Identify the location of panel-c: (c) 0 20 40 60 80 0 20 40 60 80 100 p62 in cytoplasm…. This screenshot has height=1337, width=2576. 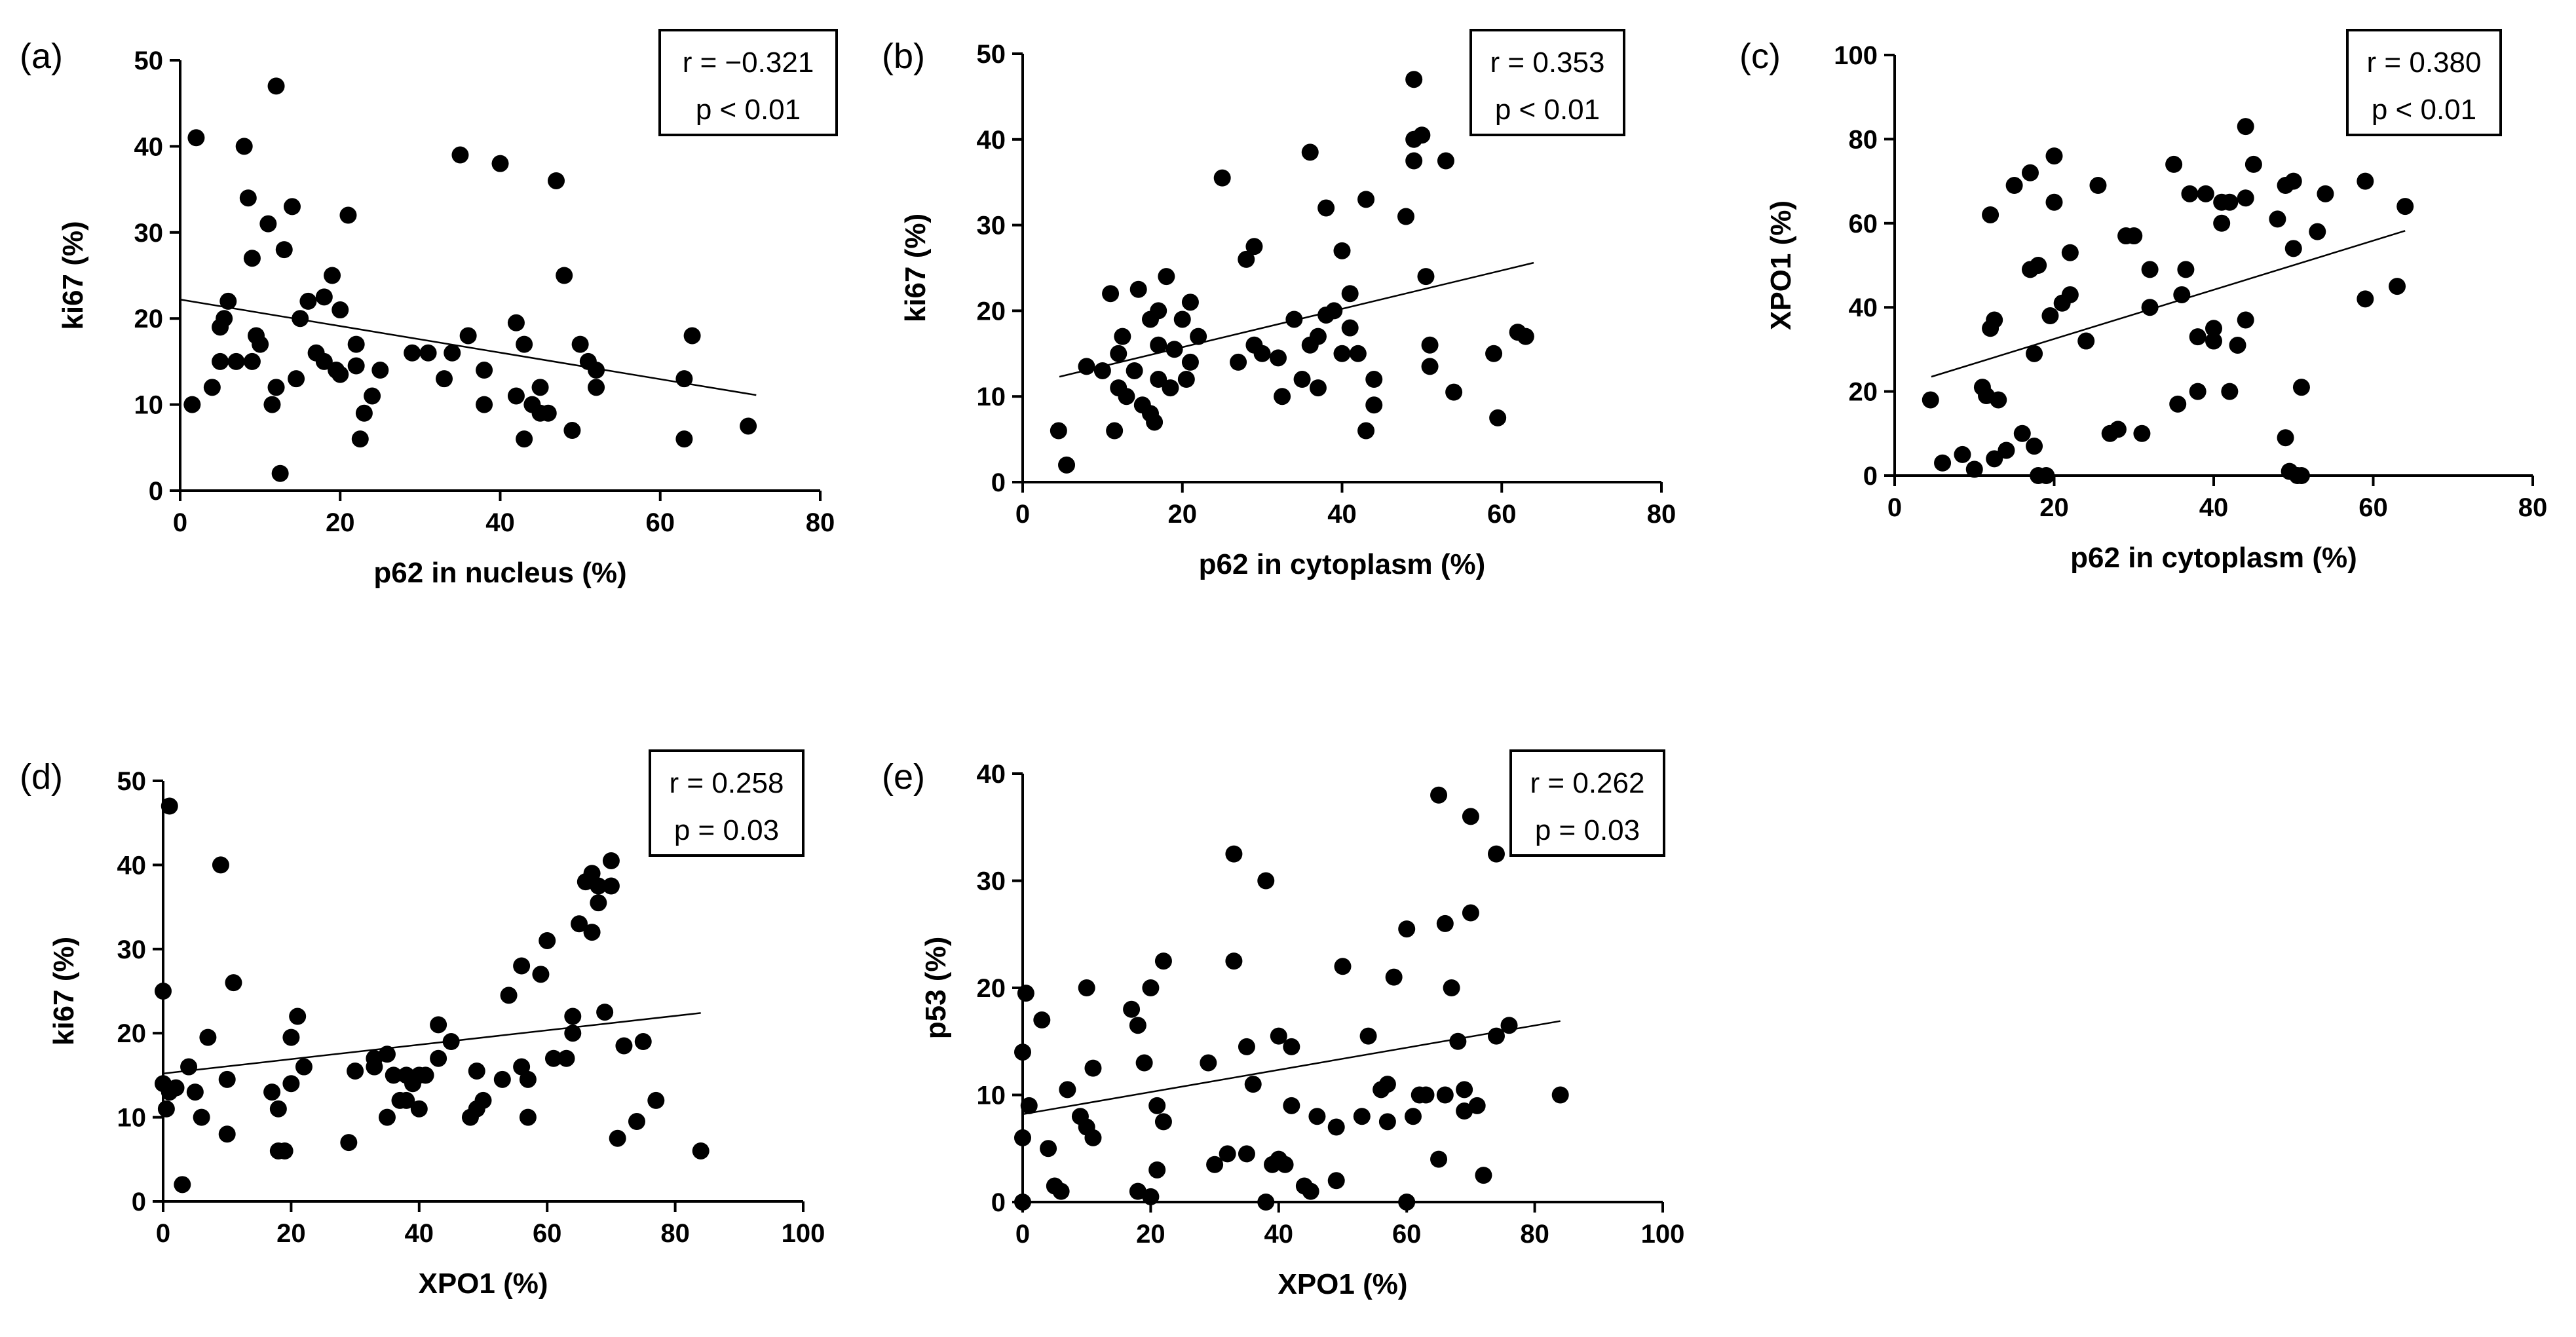
(2143, 302).